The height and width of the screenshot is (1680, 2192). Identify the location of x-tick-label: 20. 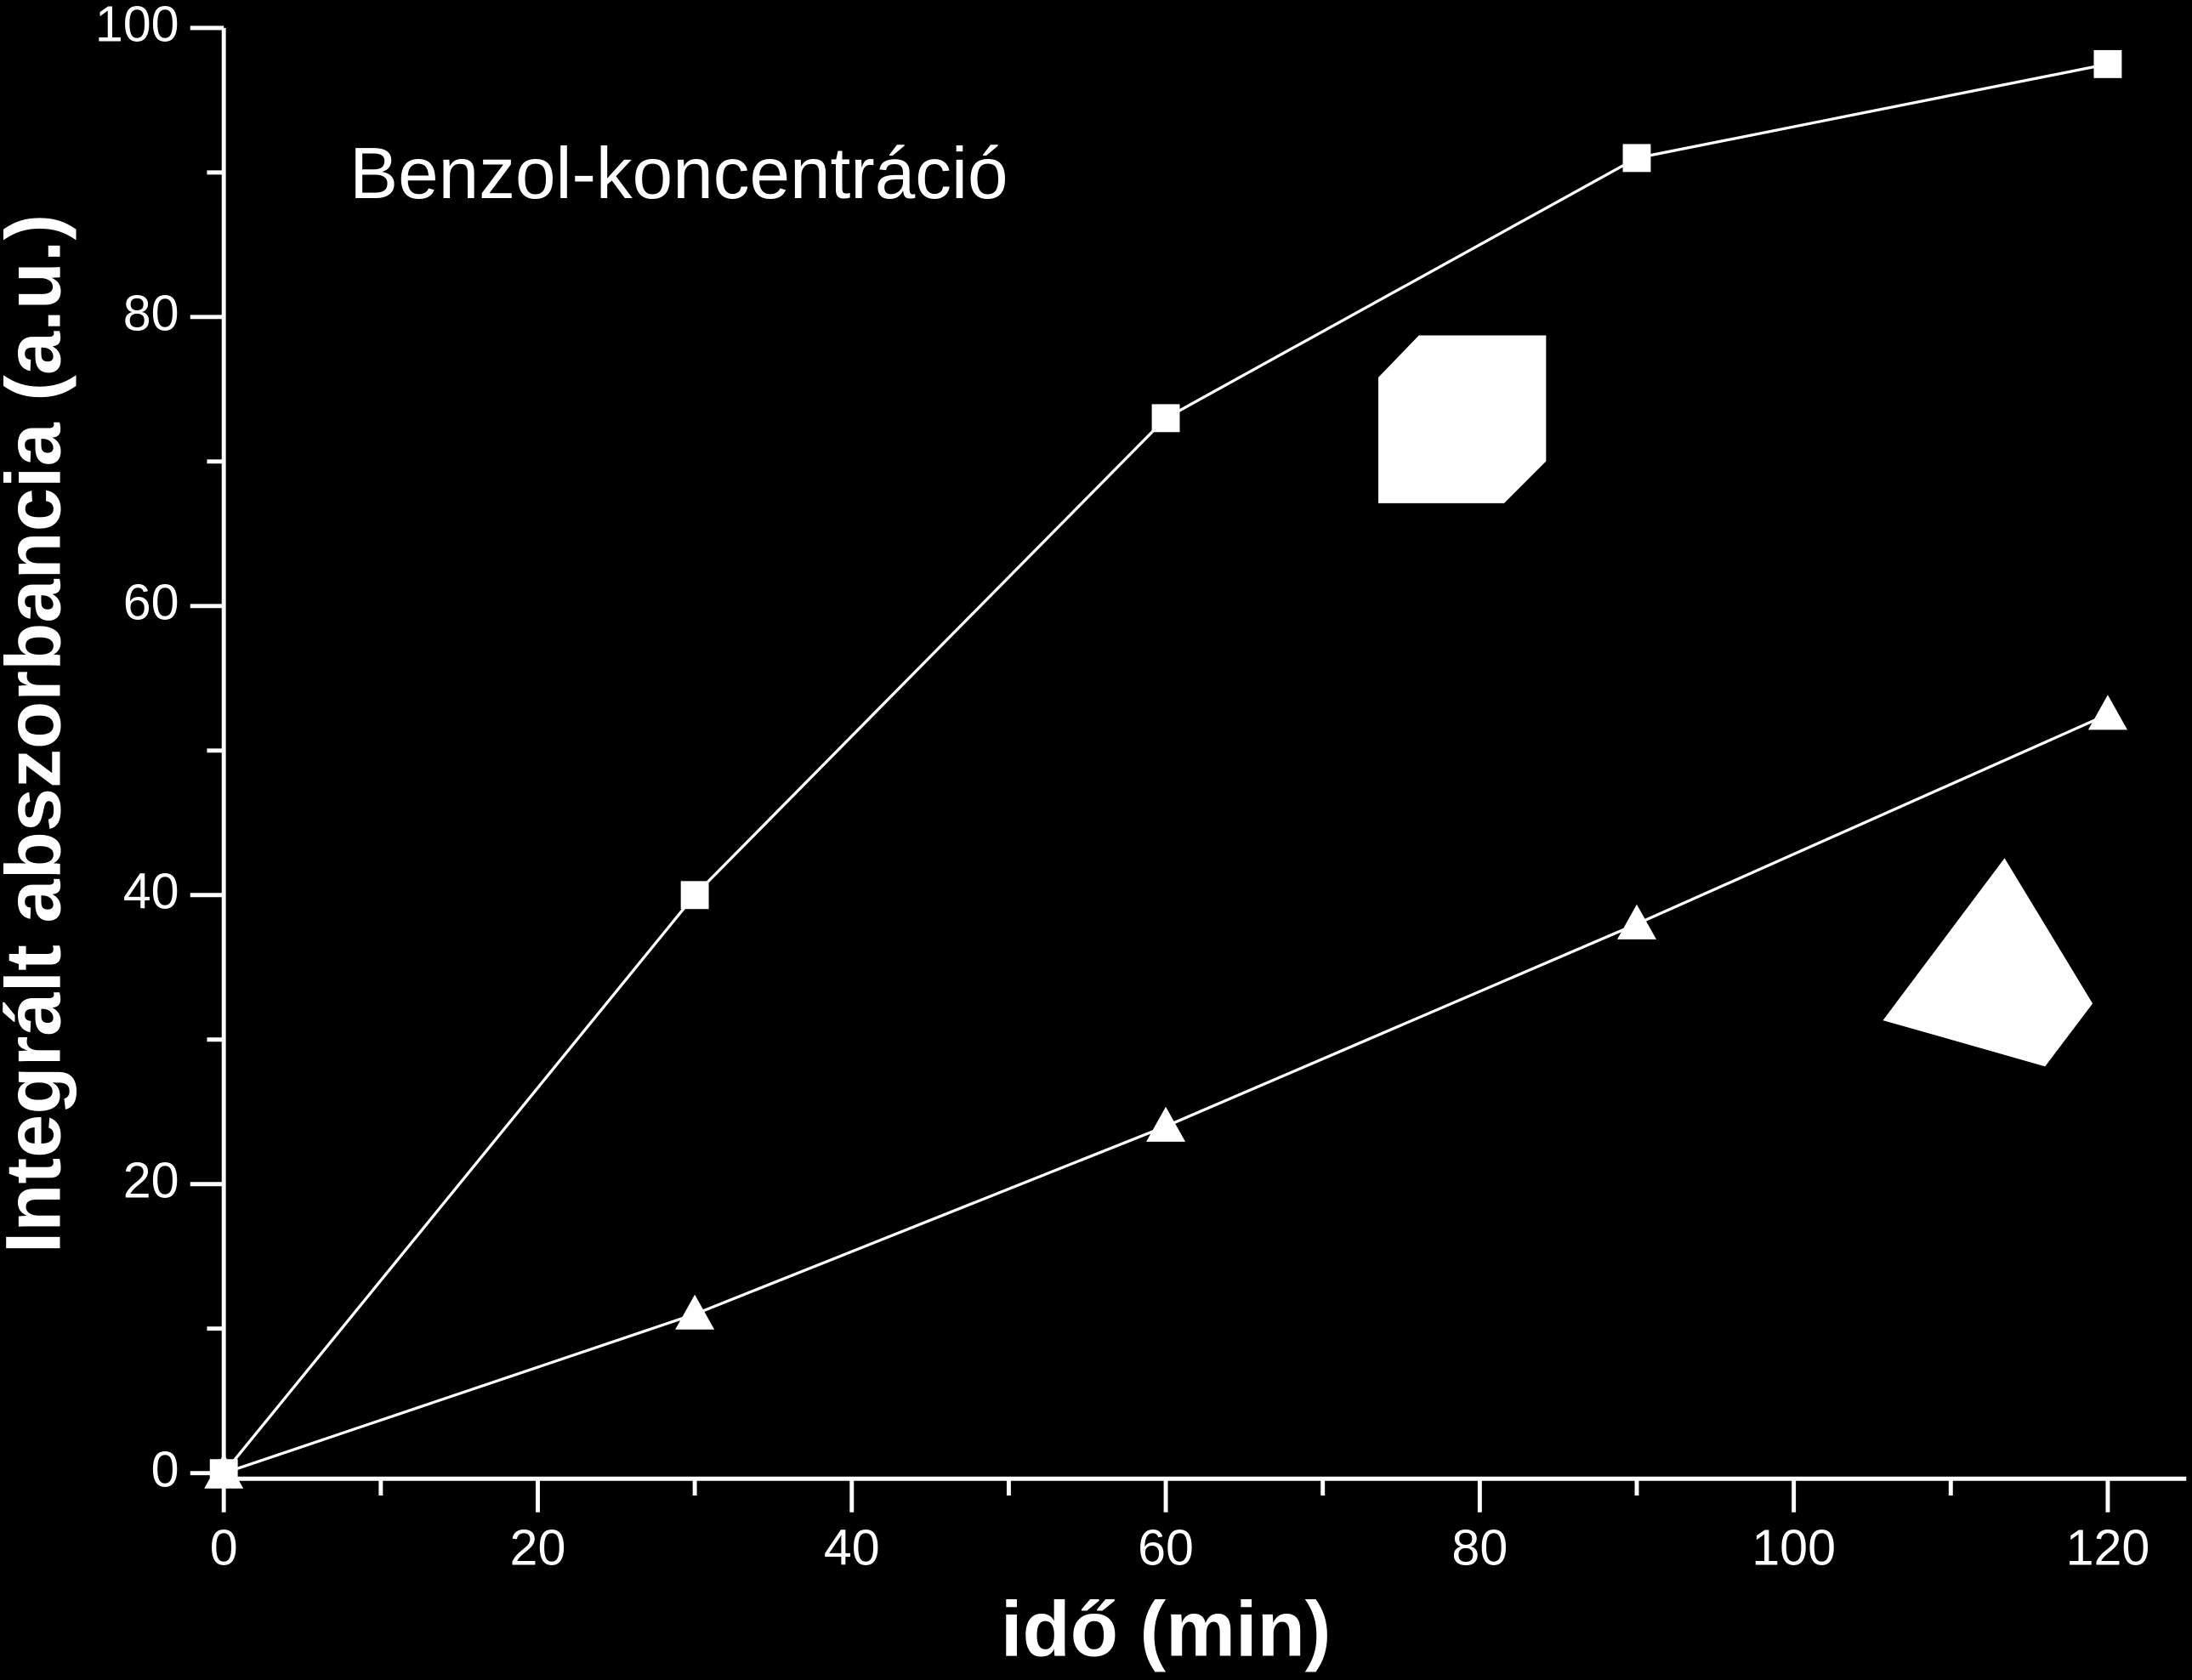
(538, 1547).